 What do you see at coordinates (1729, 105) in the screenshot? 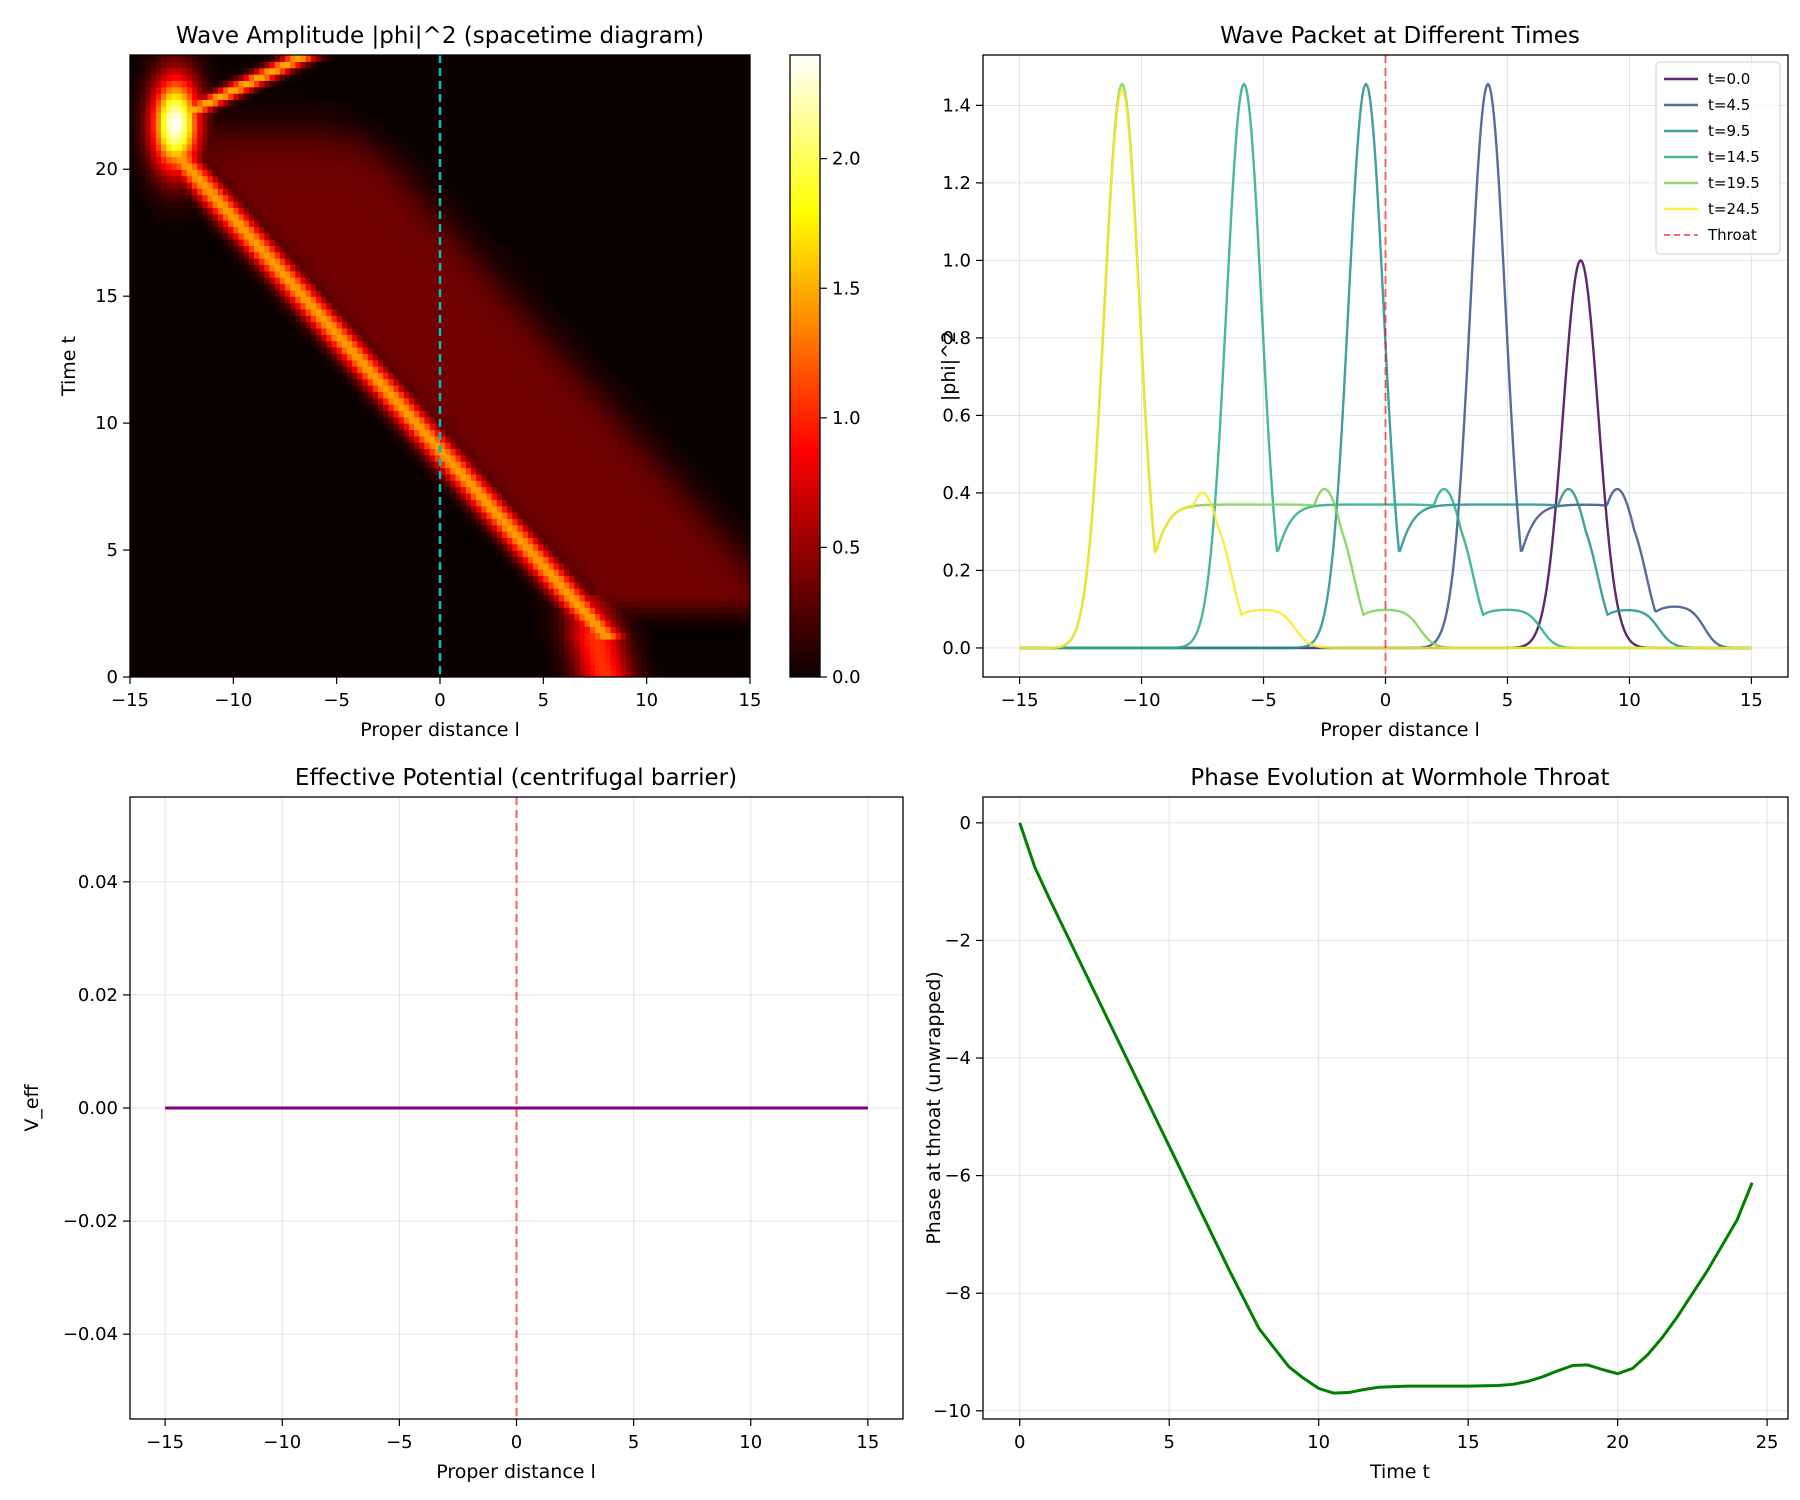
I see `legend-label: t=4.5` at bounding box center [1729, 105].